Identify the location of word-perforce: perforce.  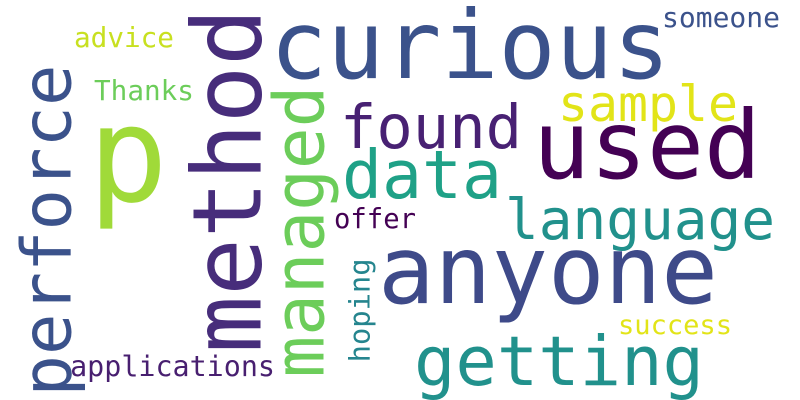
(47, 229).